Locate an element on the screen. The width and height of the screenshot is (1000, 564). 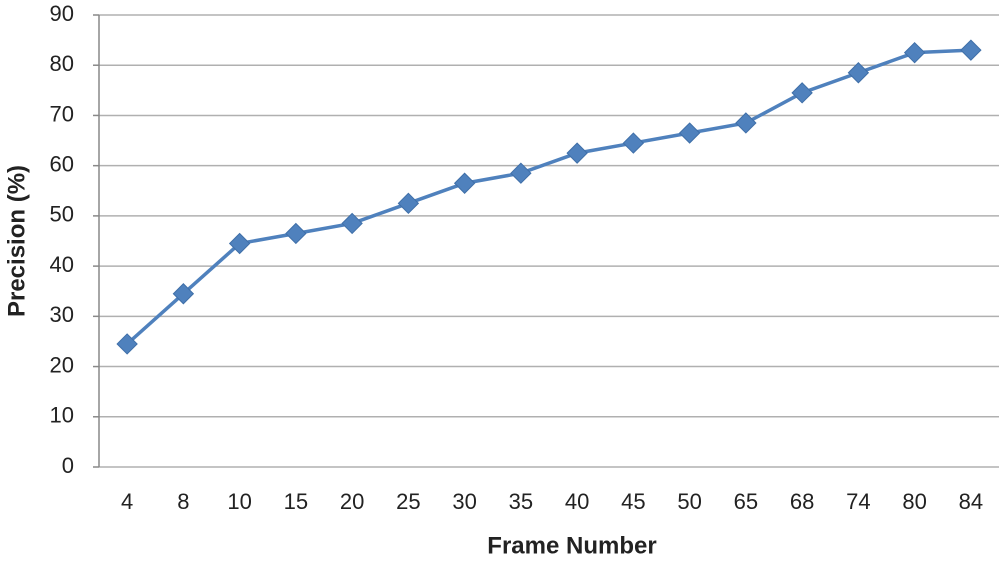
x-tick-label: 15 is located at coordinates (296, 501).